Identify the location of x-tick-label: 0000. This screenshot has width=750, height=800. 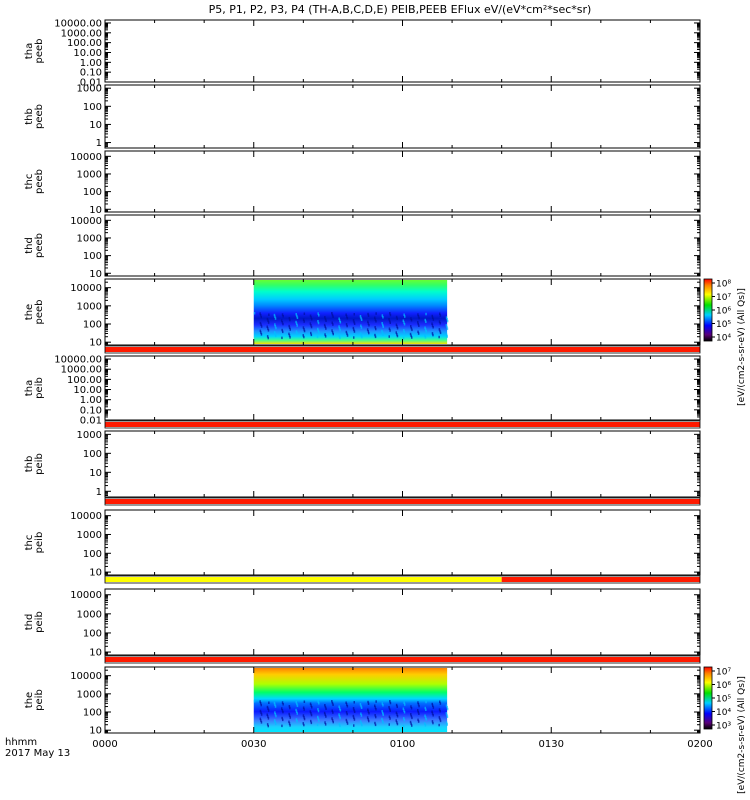
(104, 744).